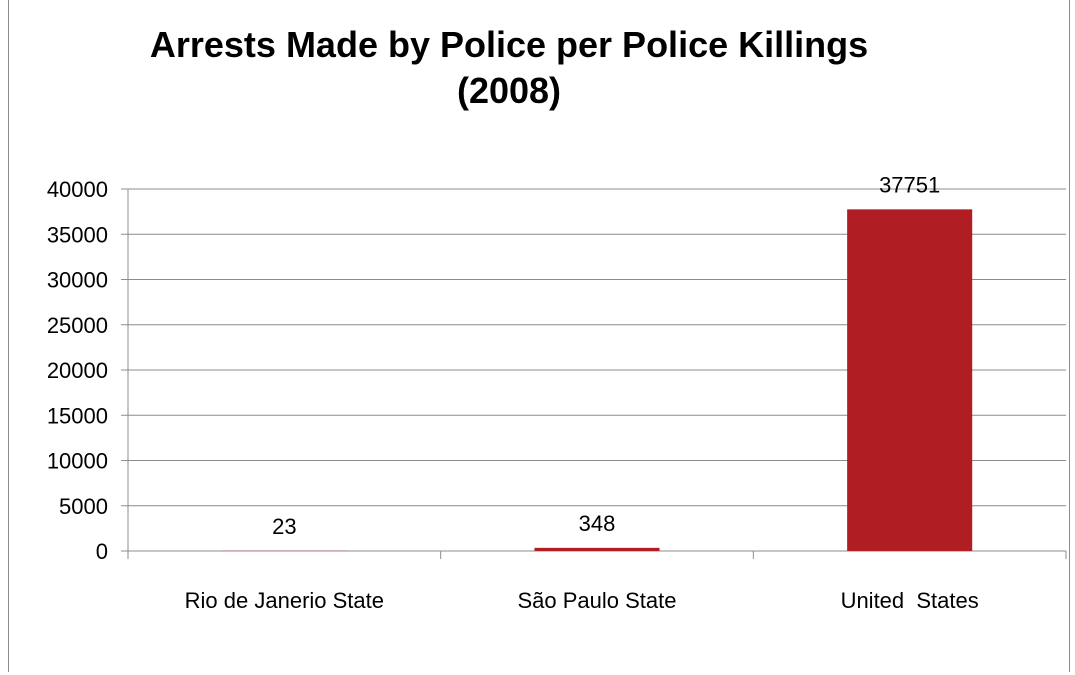 This screenshot has height=675, width=1075. What do you see at coordinates (910, 600) in the screenshot?
I see `x-tick-label: United States` at bounding box center [910, 600].